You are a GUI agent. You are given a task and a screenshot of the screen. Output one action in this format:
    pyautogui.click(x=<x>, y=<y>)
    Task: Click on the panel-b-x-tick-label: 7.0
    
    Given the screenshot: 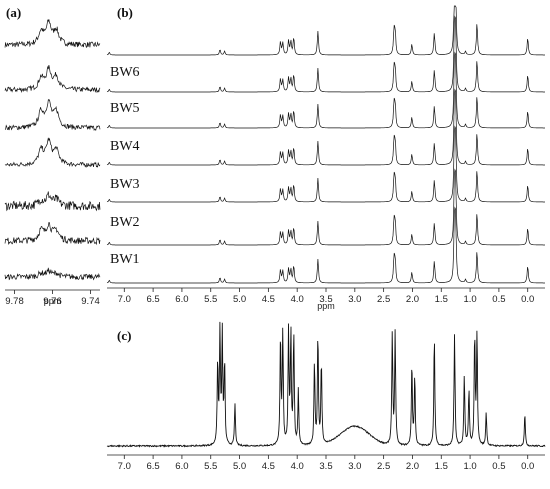 What is the action you would take?
    pyautogui.click(x=124, y=299)
    